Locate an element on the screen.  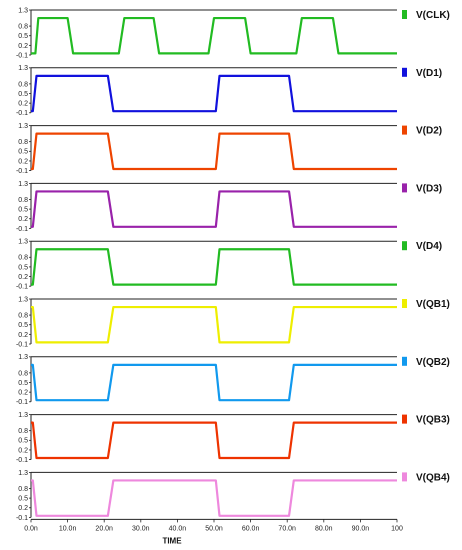
series-line-vqb4 is located at coordinates (214, 498).